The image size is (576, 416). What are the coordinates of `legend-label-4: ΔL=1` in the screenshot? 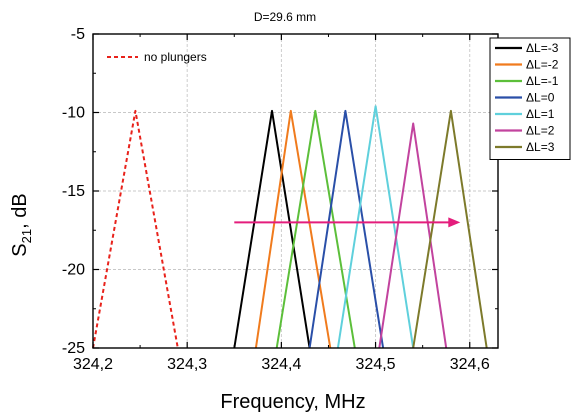 It's located at (540, 114).